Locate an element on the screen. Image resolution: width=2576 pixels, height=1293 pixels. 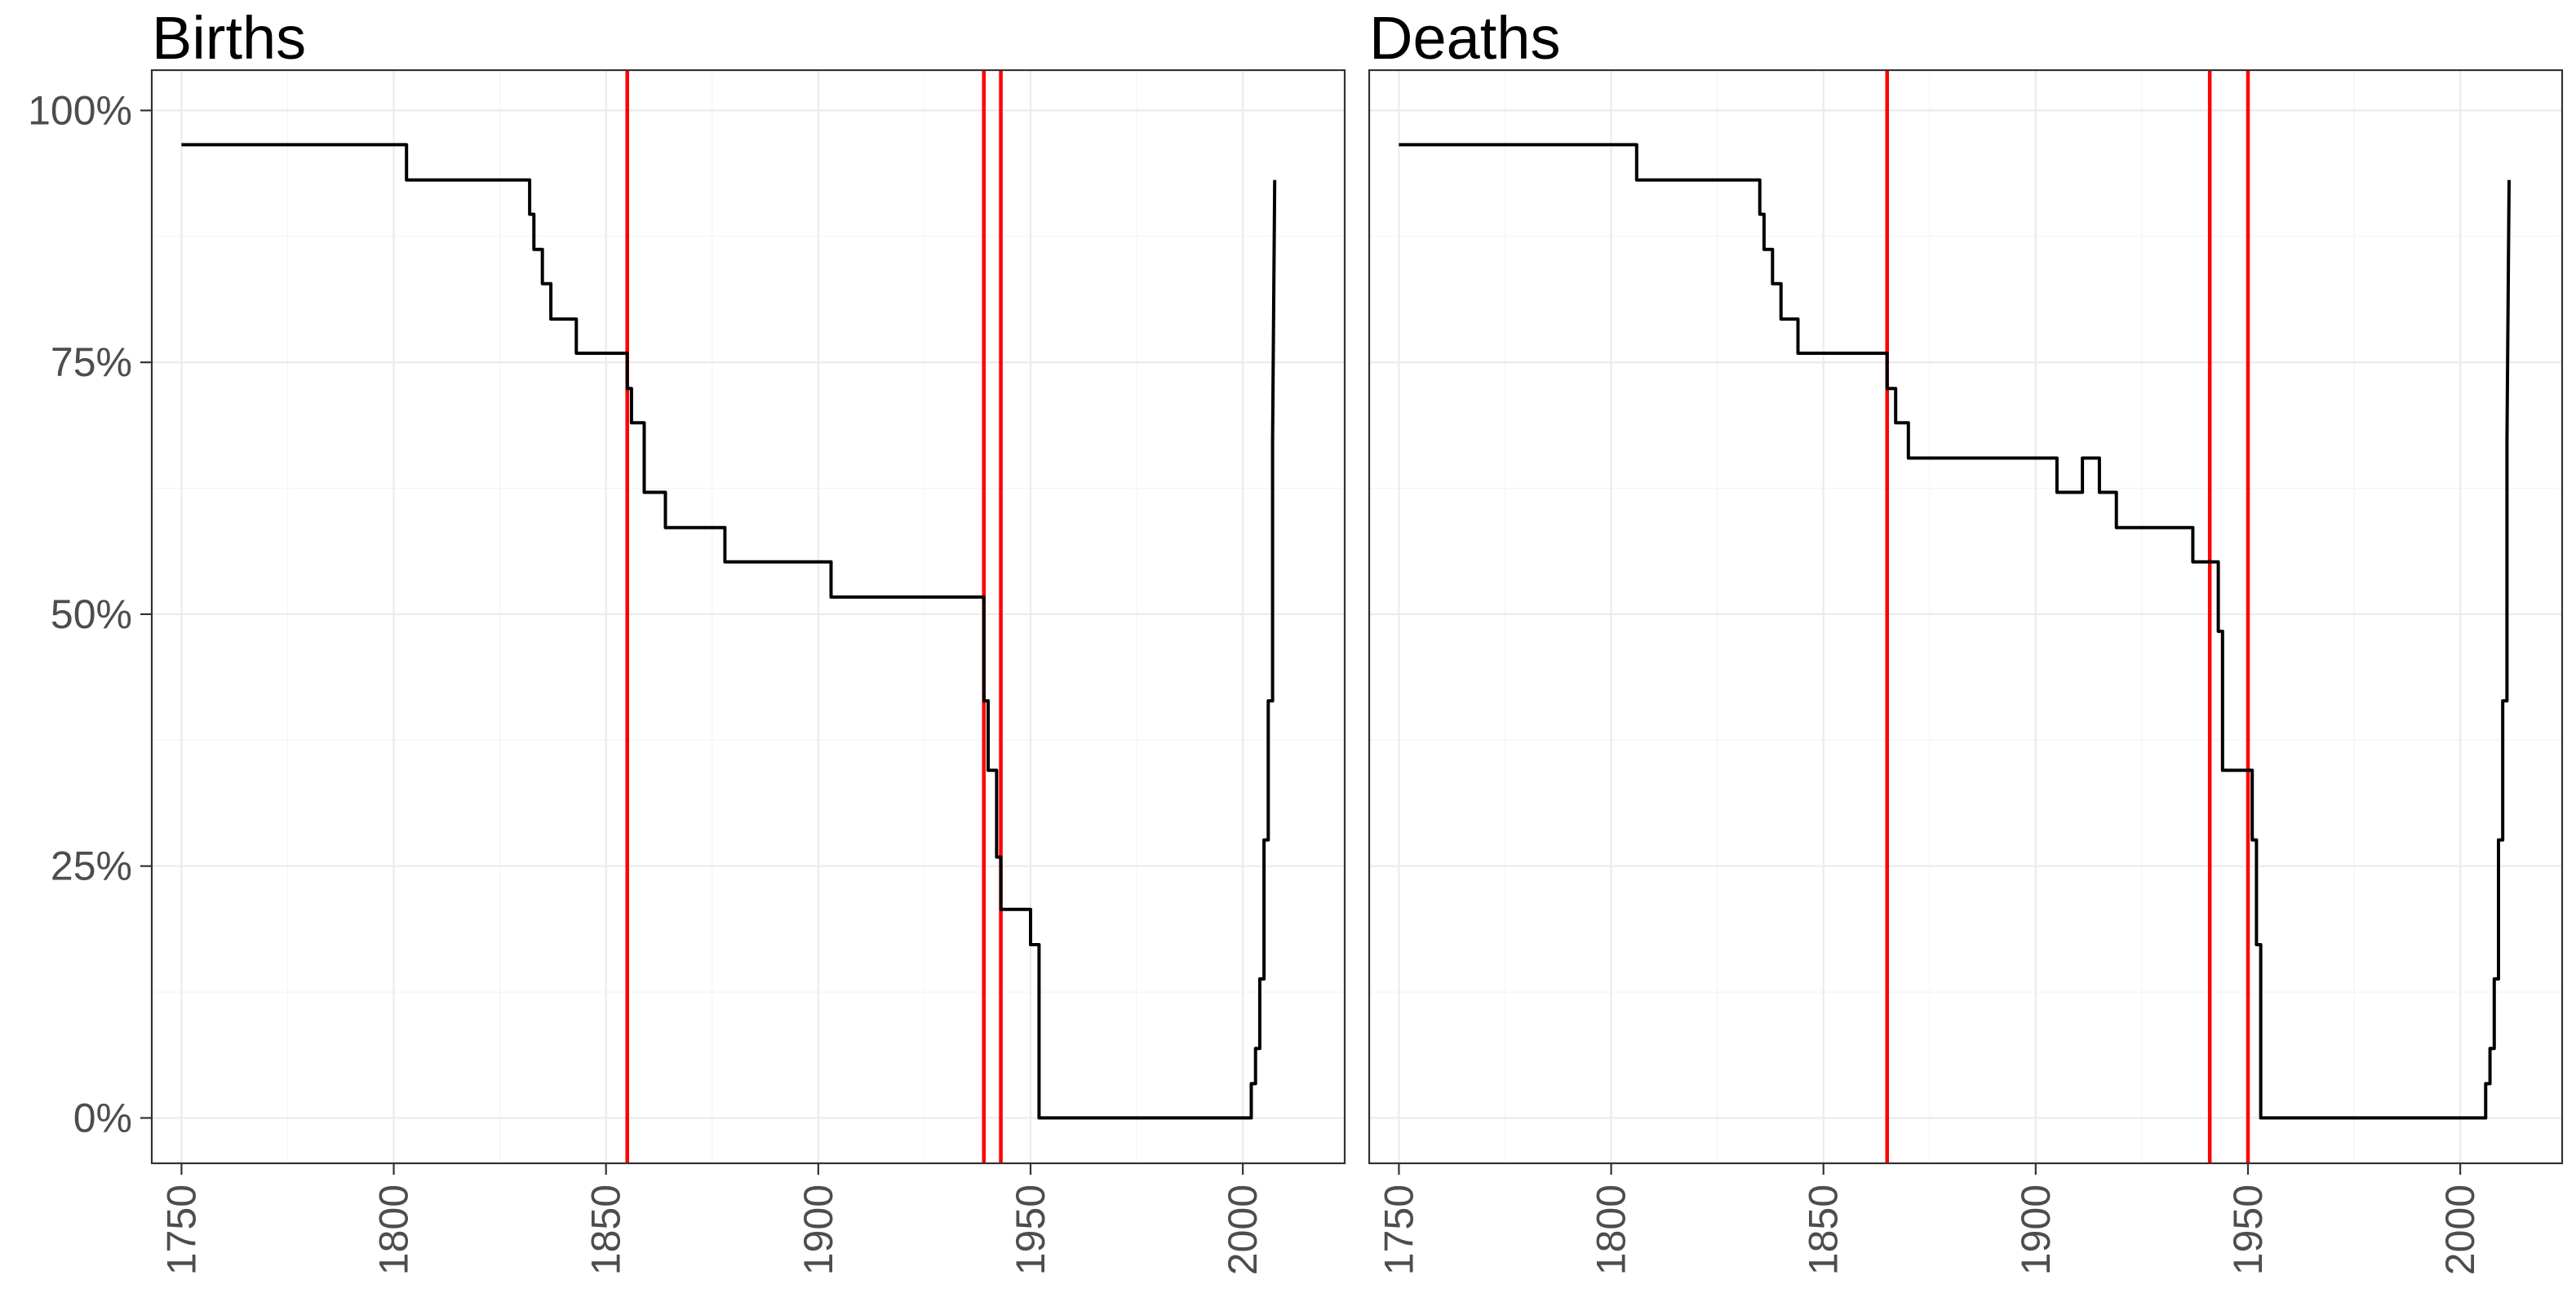
panel-title-deaths: Deaths is located at coordinates (1464, 38).